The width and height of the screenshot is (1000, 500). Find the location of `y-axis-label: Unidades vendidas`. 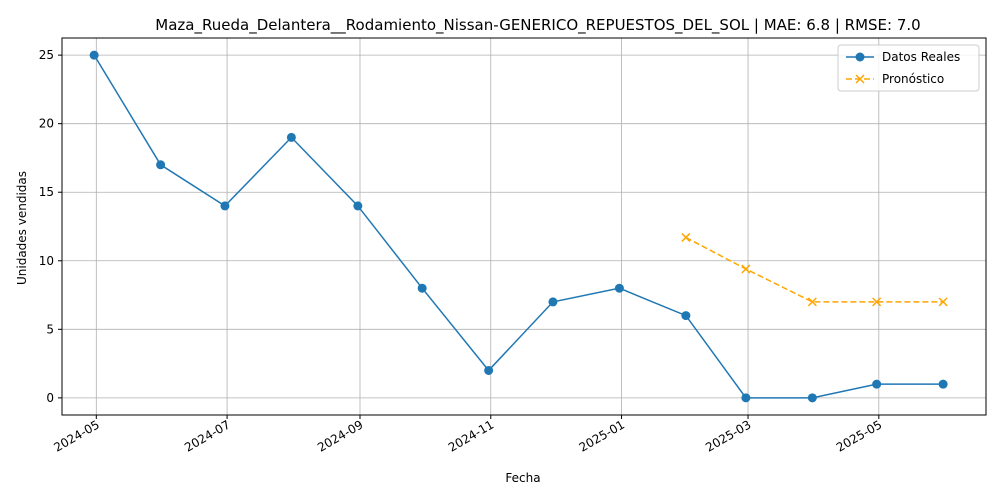

y-axis-label: Unidades vendidas is located at coordinates (22, 228).